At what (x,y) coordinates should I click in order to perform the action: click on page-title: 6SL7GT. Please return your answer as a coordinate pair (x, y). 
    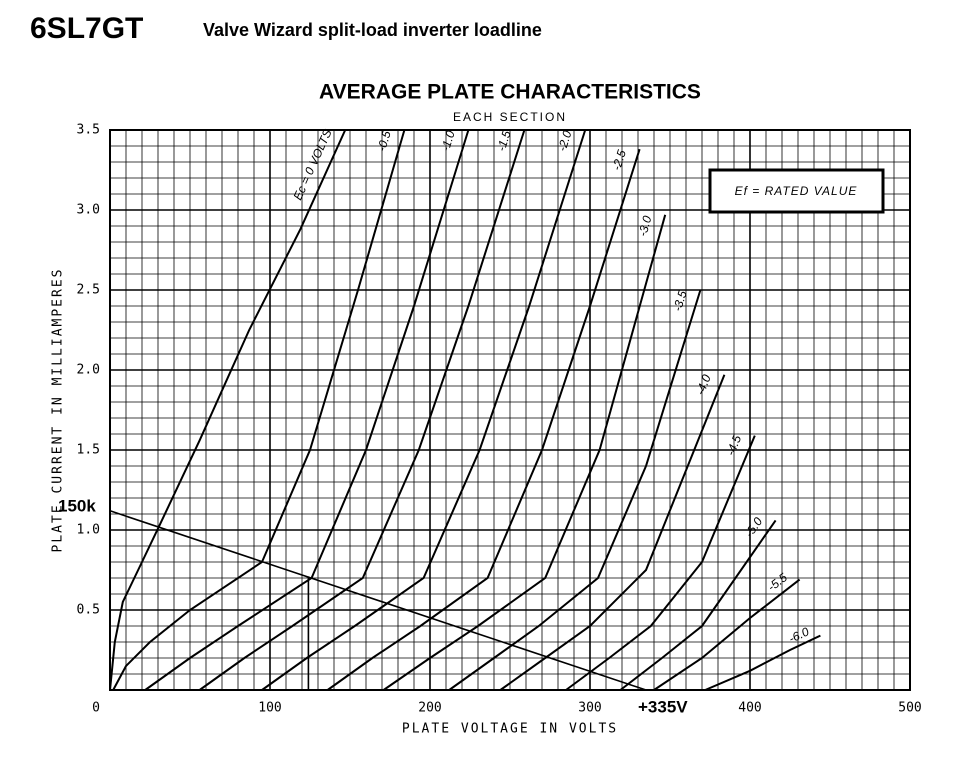
    Looking at the image, I should click on (86, 28).